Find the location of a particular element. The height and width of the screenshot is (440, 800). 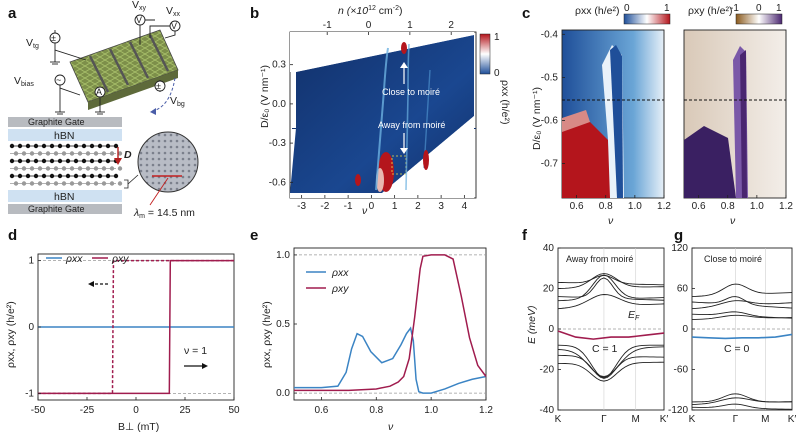

panel-c-right-cbar-0: 0 is located at coordinates (759, 8).